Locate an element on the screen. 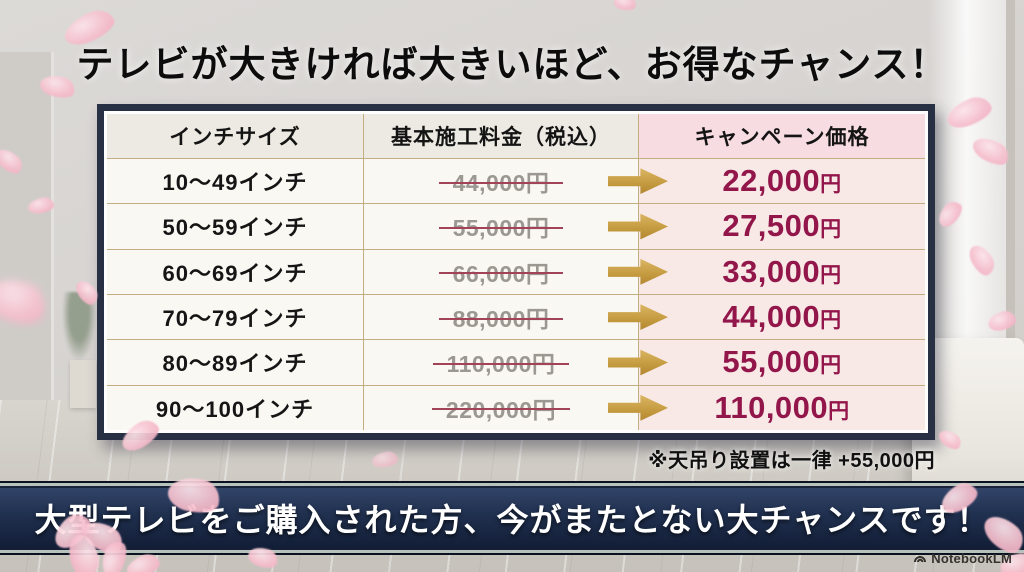 This screenshot has width=1024, height=572. strikethrough-price: 88,000円 is located at coordinates (501, 317).